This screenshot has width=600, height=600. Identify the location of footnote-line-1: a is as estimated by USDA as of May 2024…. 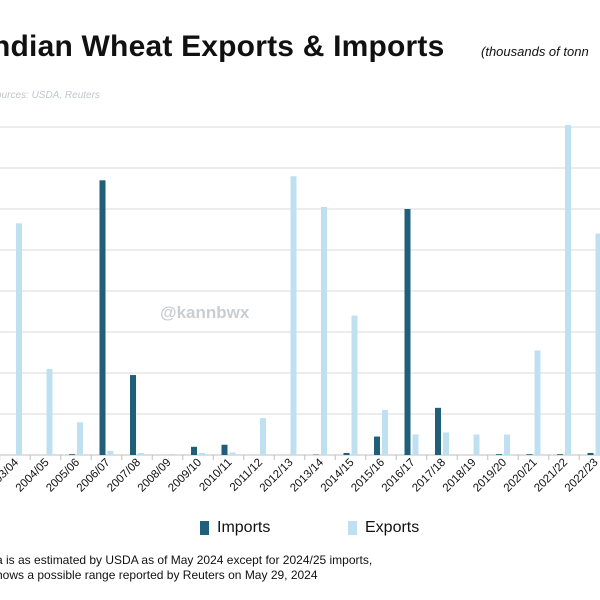
(186, 560).